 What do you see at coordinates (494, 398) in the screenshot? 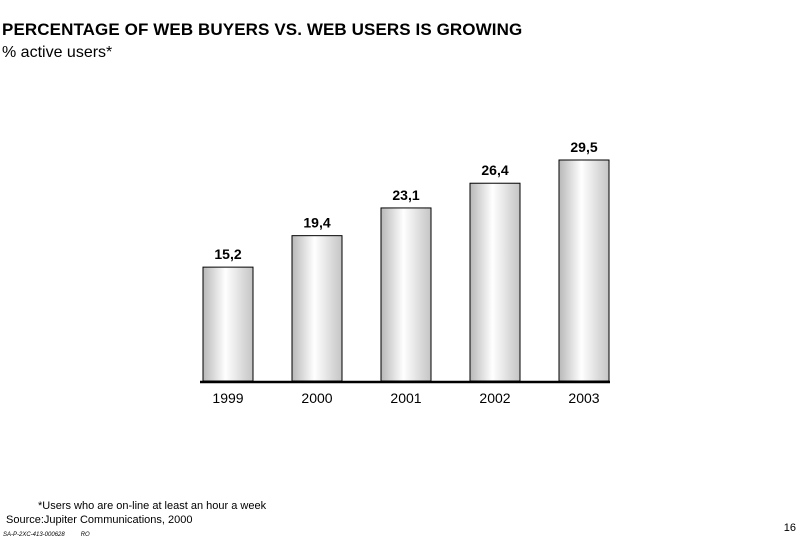
I see `x-tick-label-2002: 2002` at bounding box center [494, 398].